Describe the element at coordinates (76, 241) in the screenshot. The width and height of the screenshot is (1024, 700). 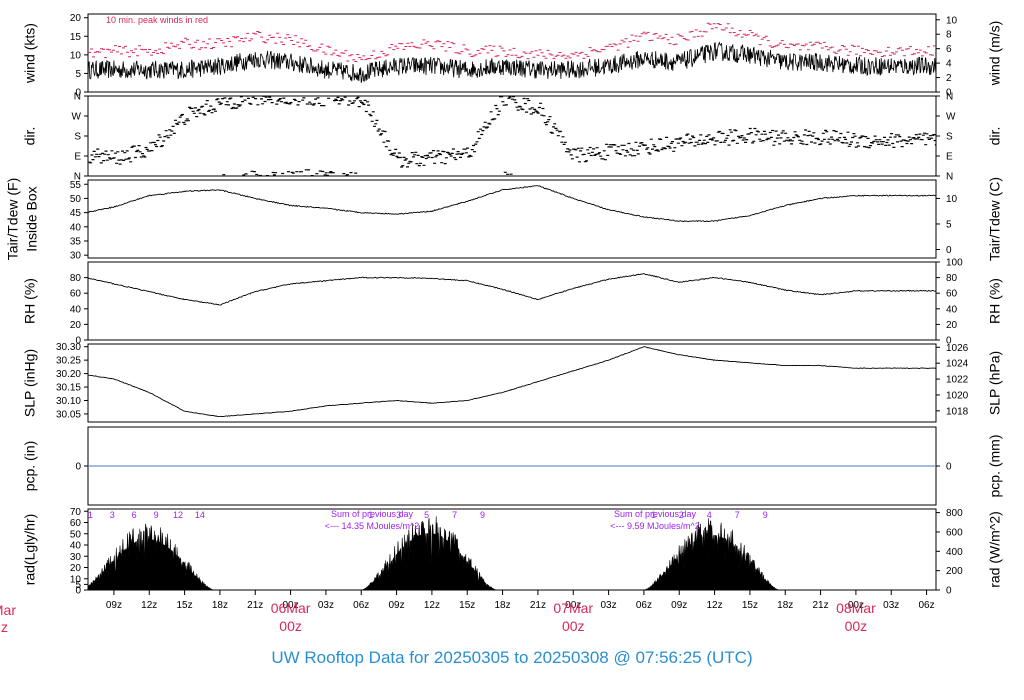
I see `y-tick-label-left: 35` at that location.